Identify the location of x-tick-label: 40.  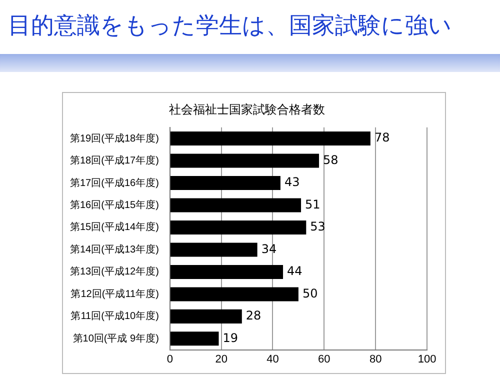
(272, 359).